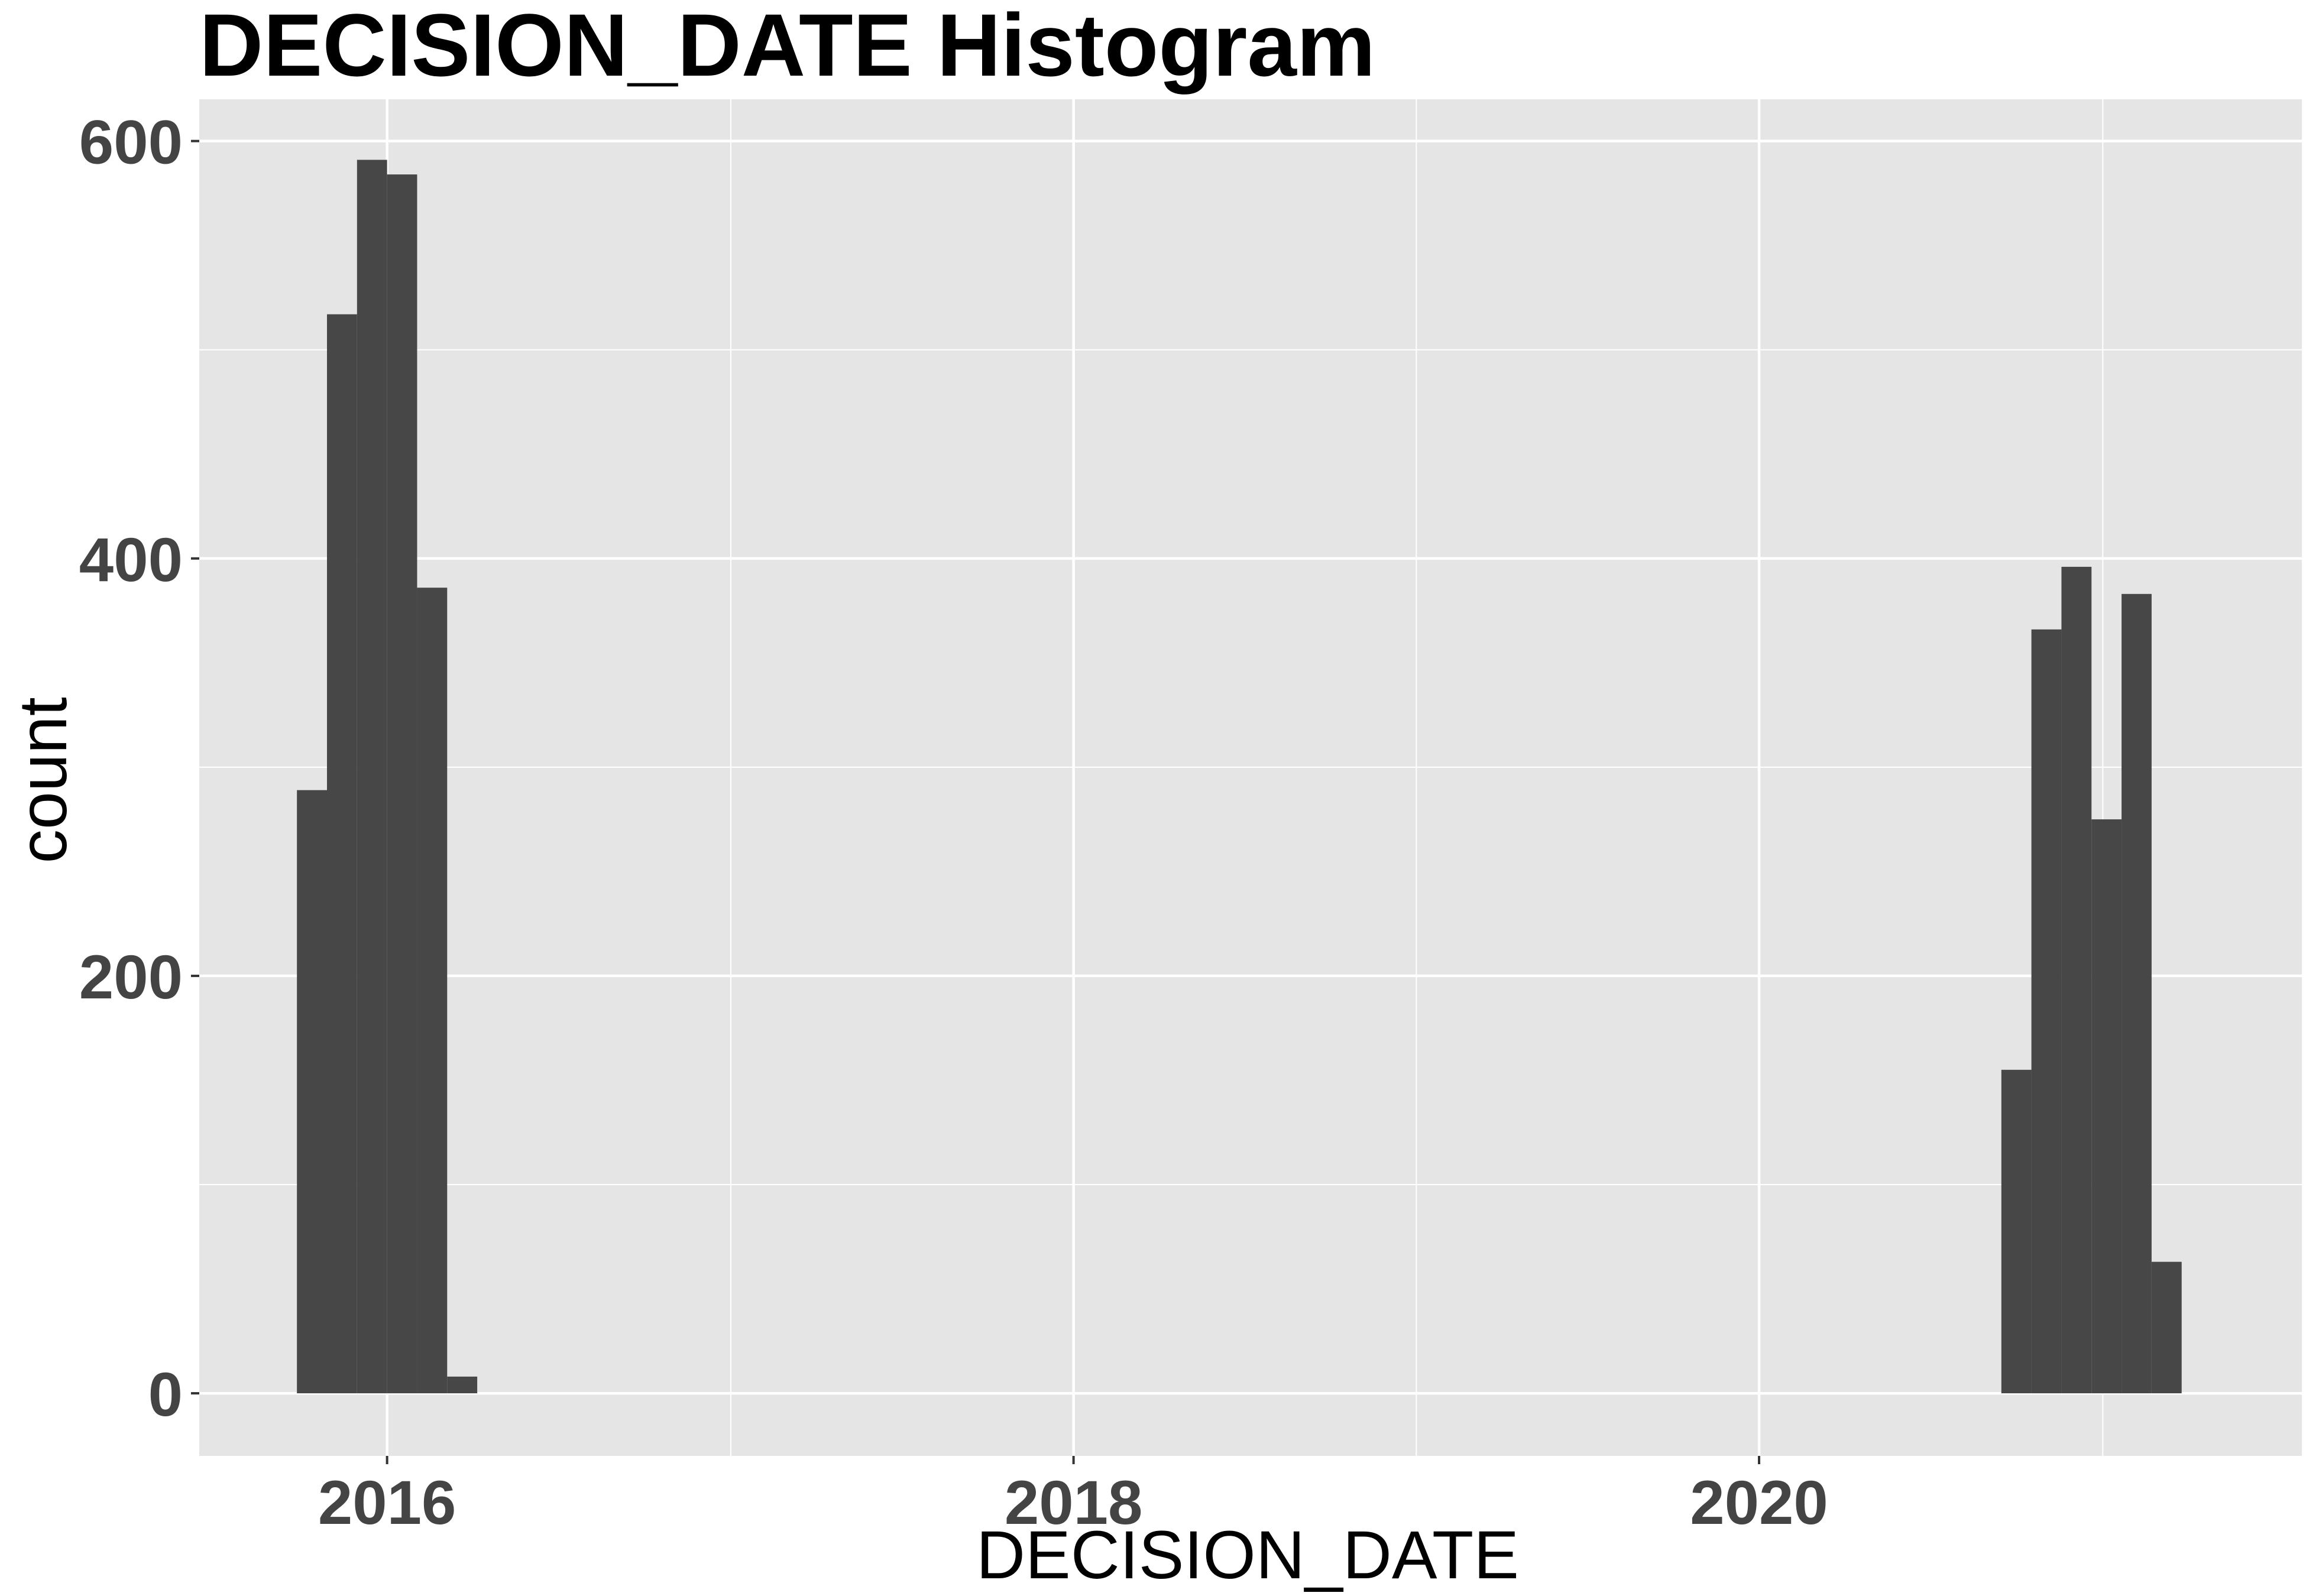 The image size is (2306, 1596). I want to click on chart-title: DECISION_DATE Histogram, so click(787, 48).